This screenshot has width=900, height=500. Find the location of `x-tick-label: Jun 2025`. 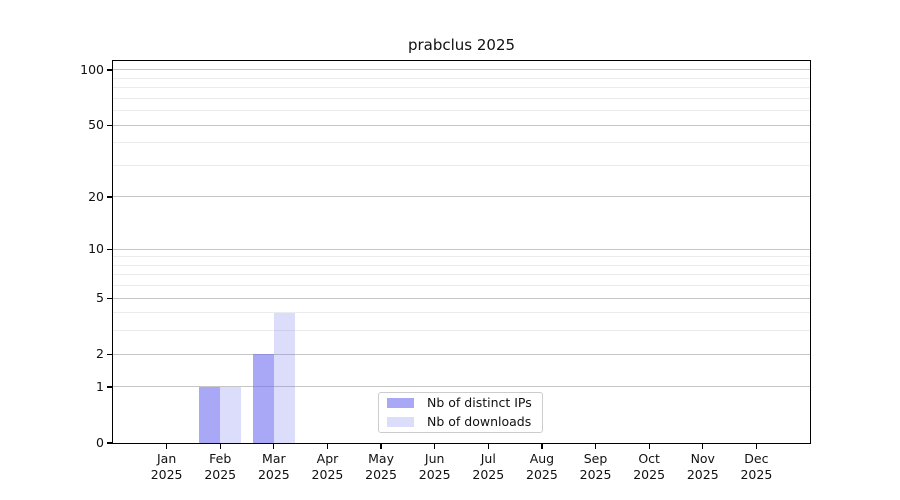

x-tick-label: Jun 2025 is located at coordinates (434, 466).